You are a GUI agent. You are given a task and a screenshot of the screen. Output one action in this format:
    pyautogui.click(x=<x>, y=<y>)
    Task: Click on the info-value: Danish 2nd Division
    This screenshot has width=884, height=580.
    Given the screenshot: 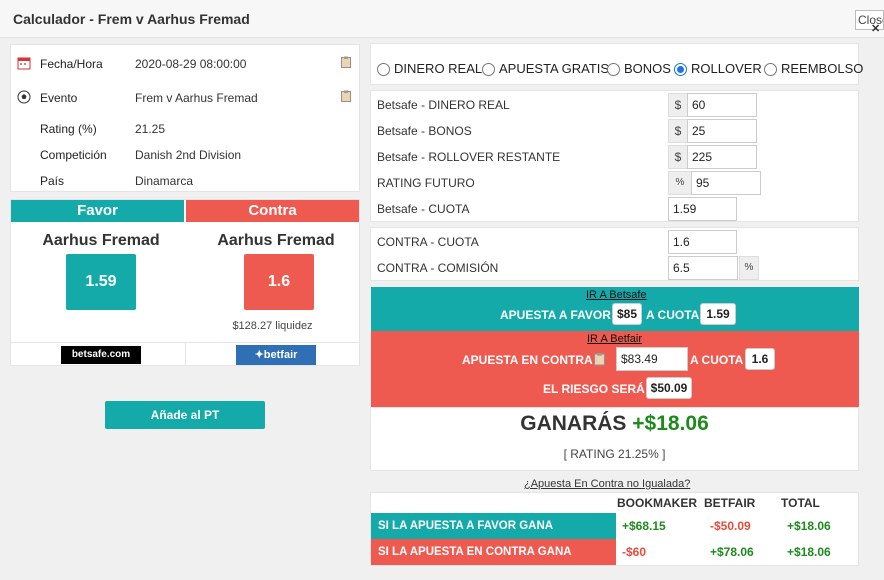 What is the action you would take?
    pyautogui.click(x=188, y=155)
    